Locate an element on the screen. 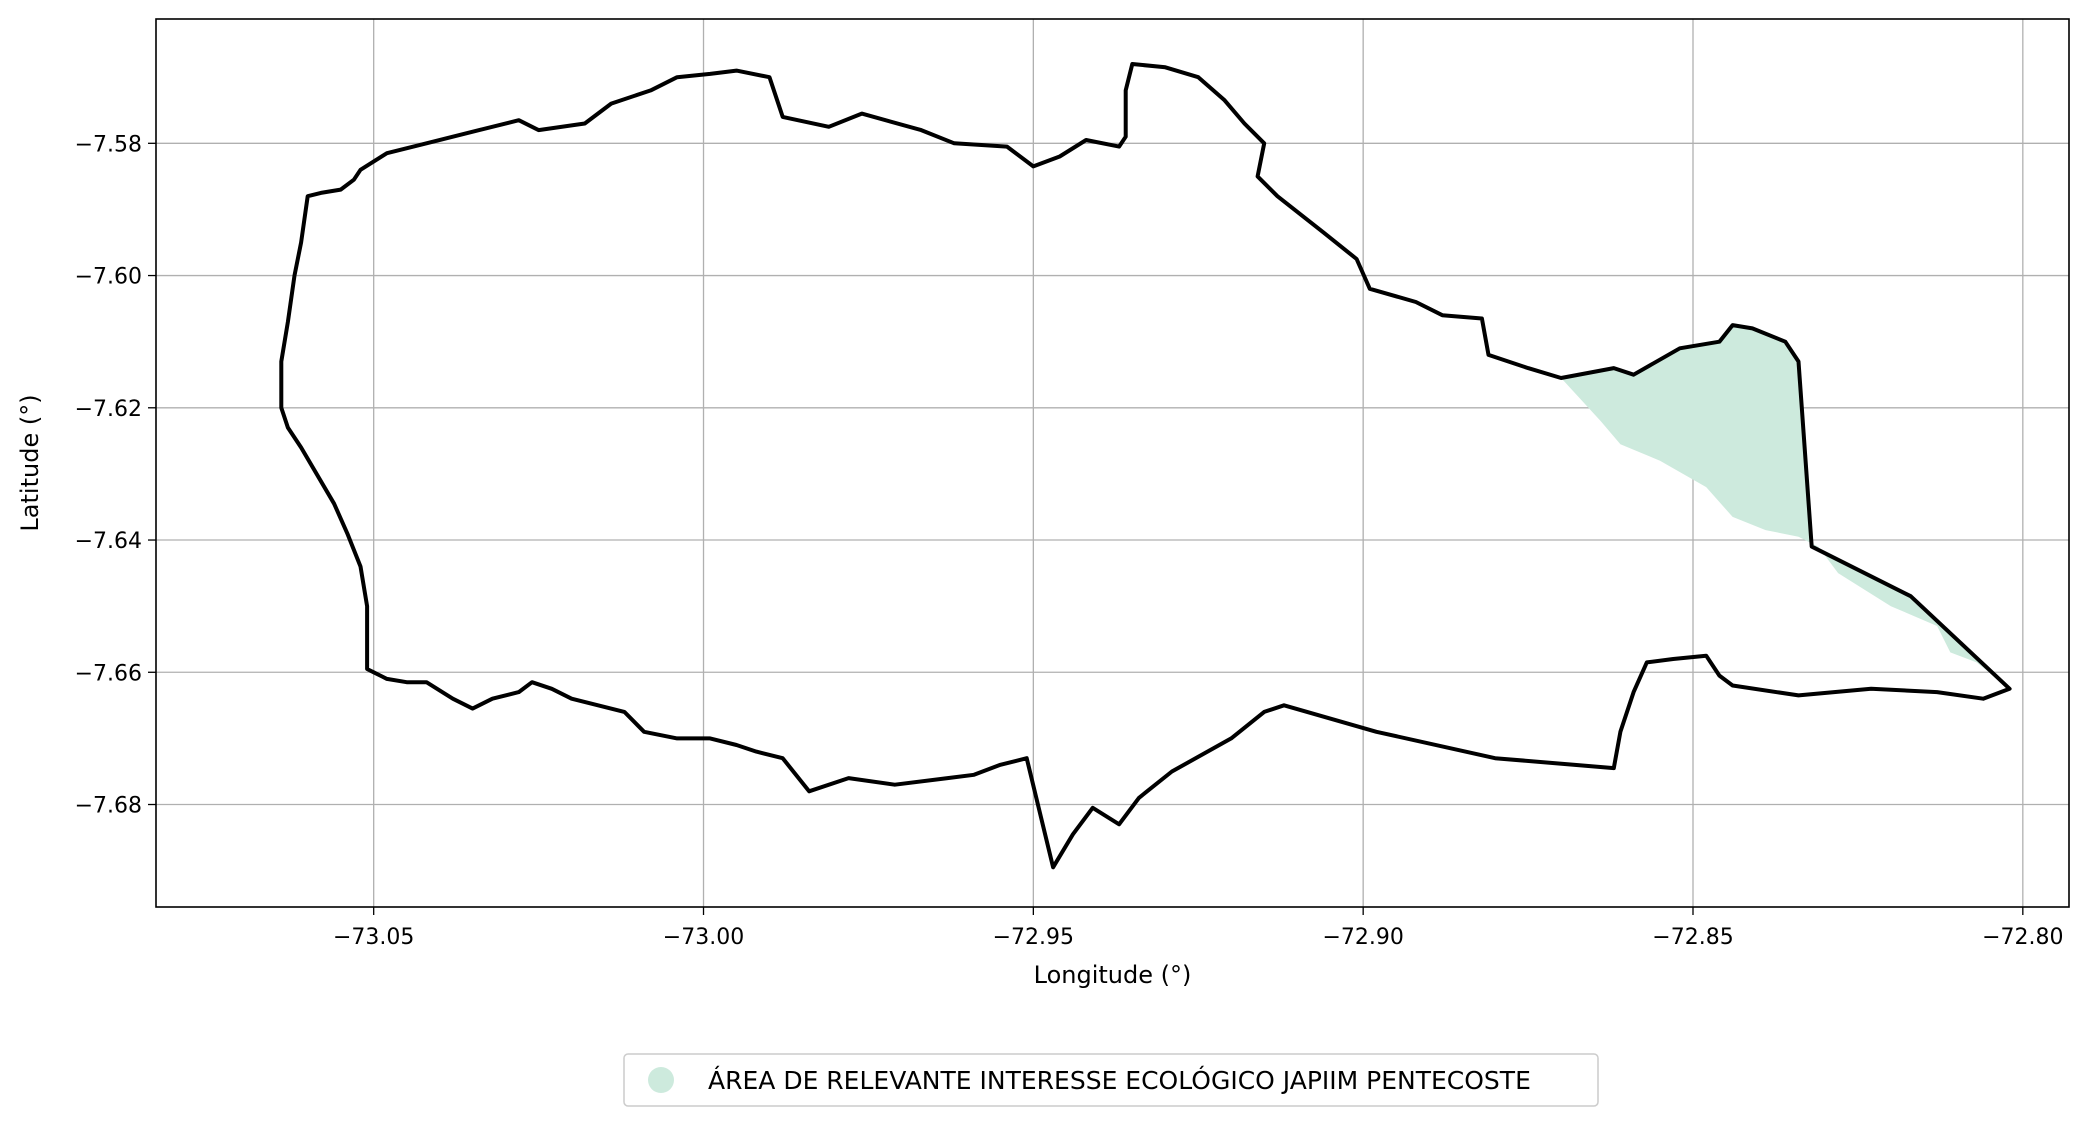 This screenshot has height=1124, width=2082. legend-swatch-circle is located at coordinates (661, 1080).